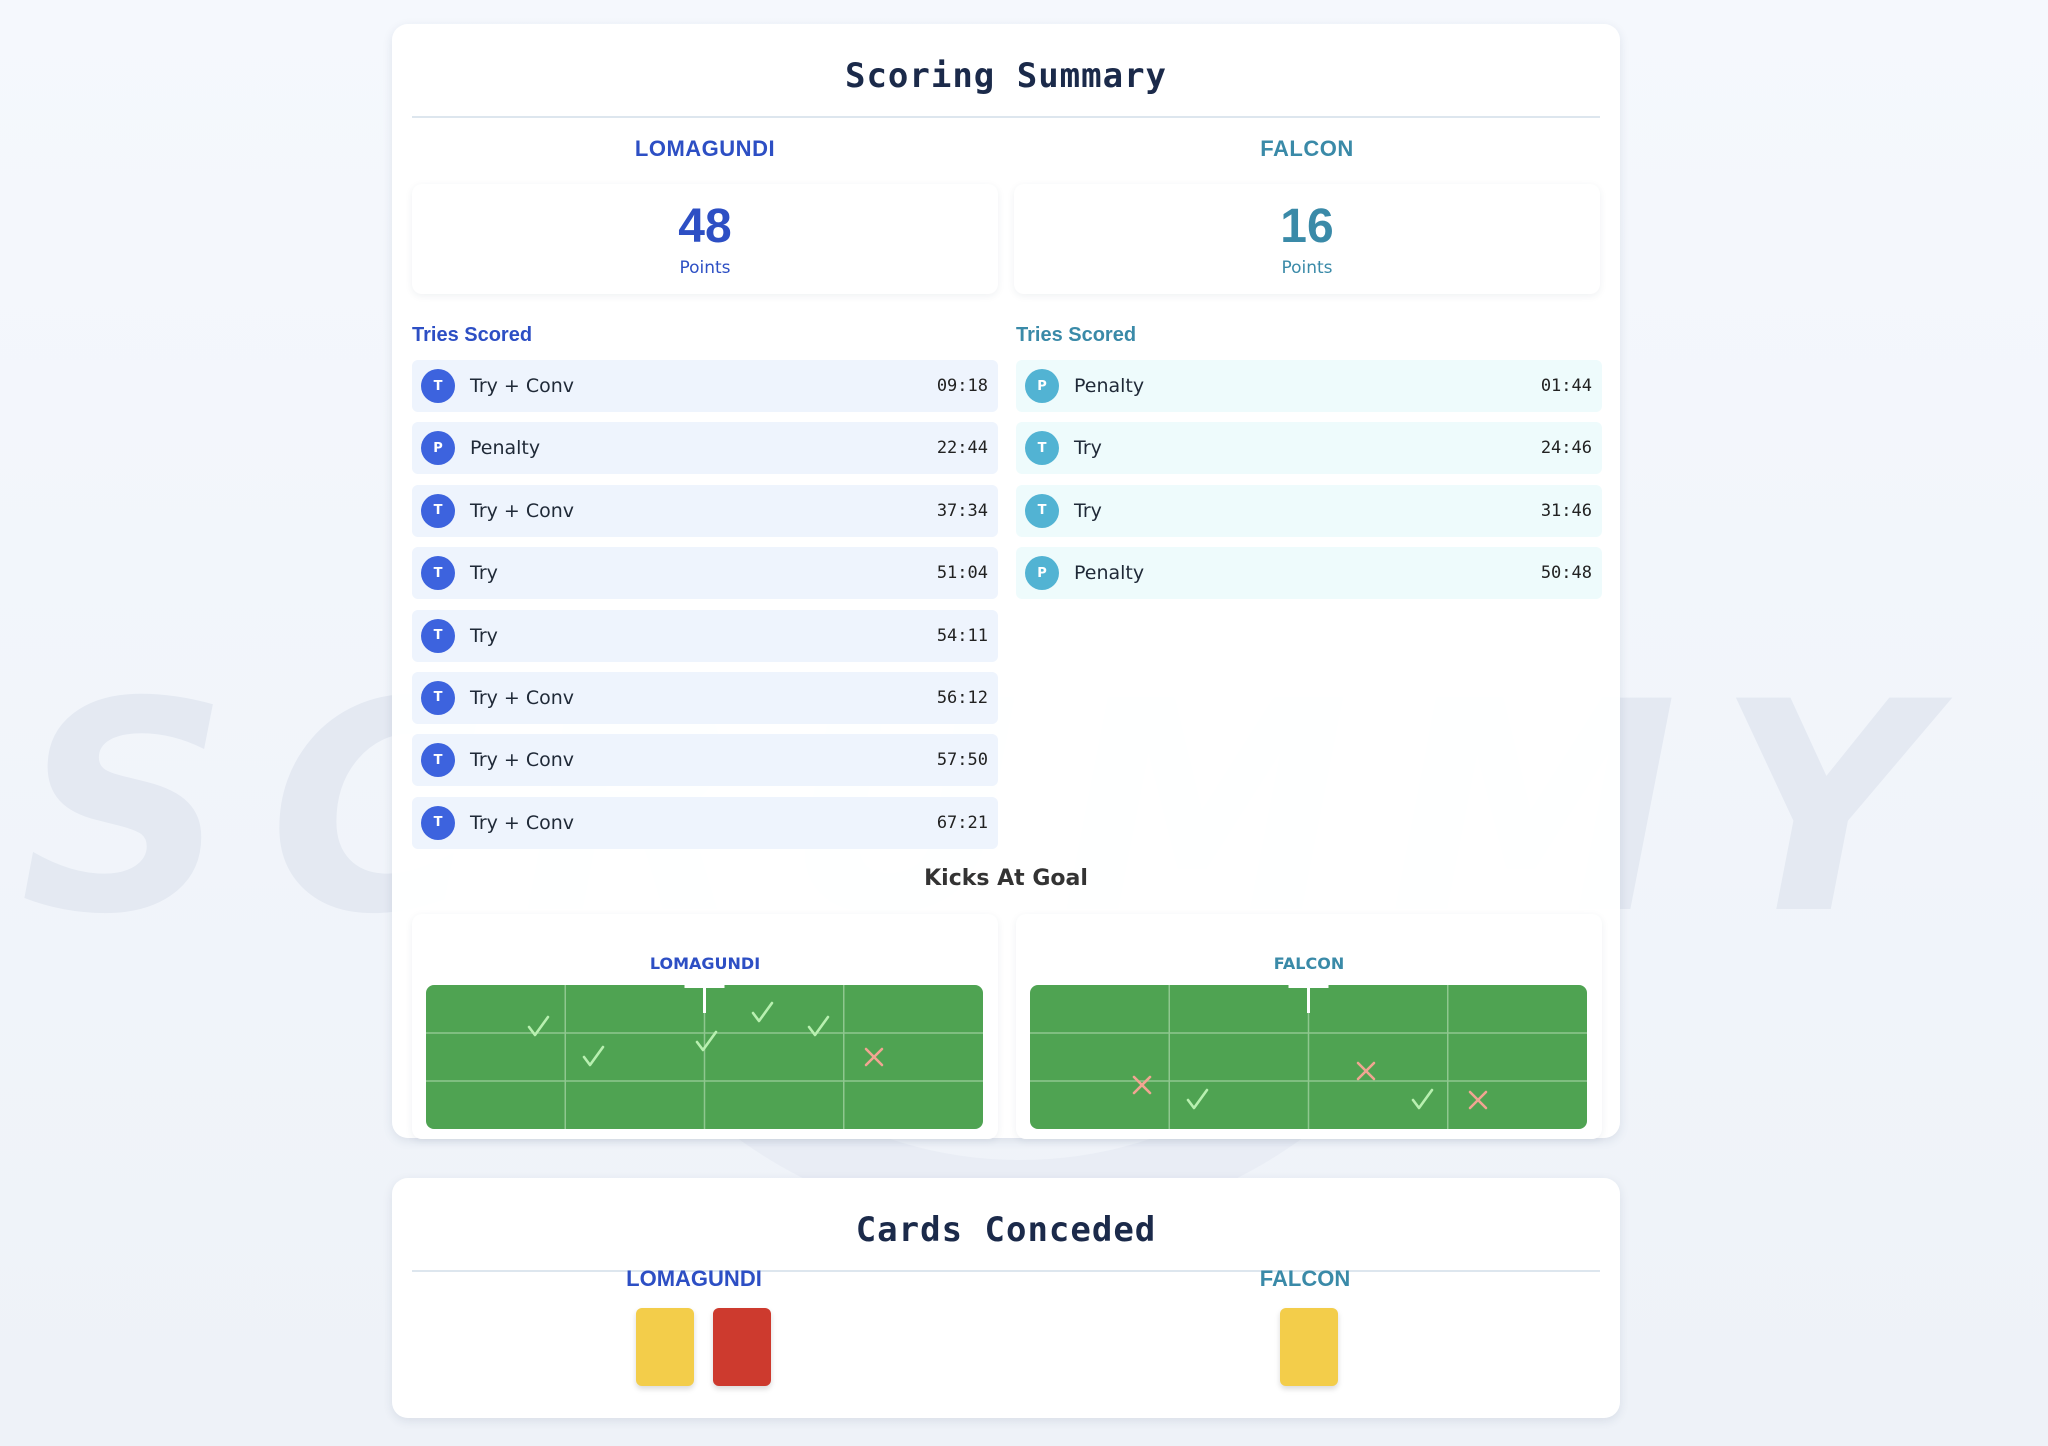  What do you see at coordinates (1566, 510) in the screenshot?
I see `score-event-time: 31:46` at bounding box center [1566, 510].